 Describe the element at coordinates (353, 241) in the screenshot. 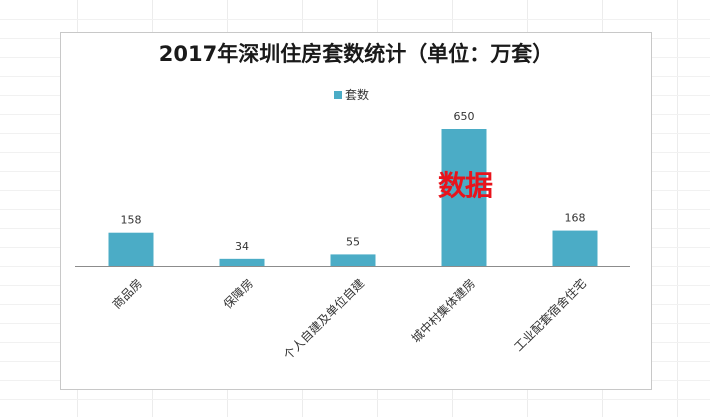

I see `data-label-2: 55` at that location.